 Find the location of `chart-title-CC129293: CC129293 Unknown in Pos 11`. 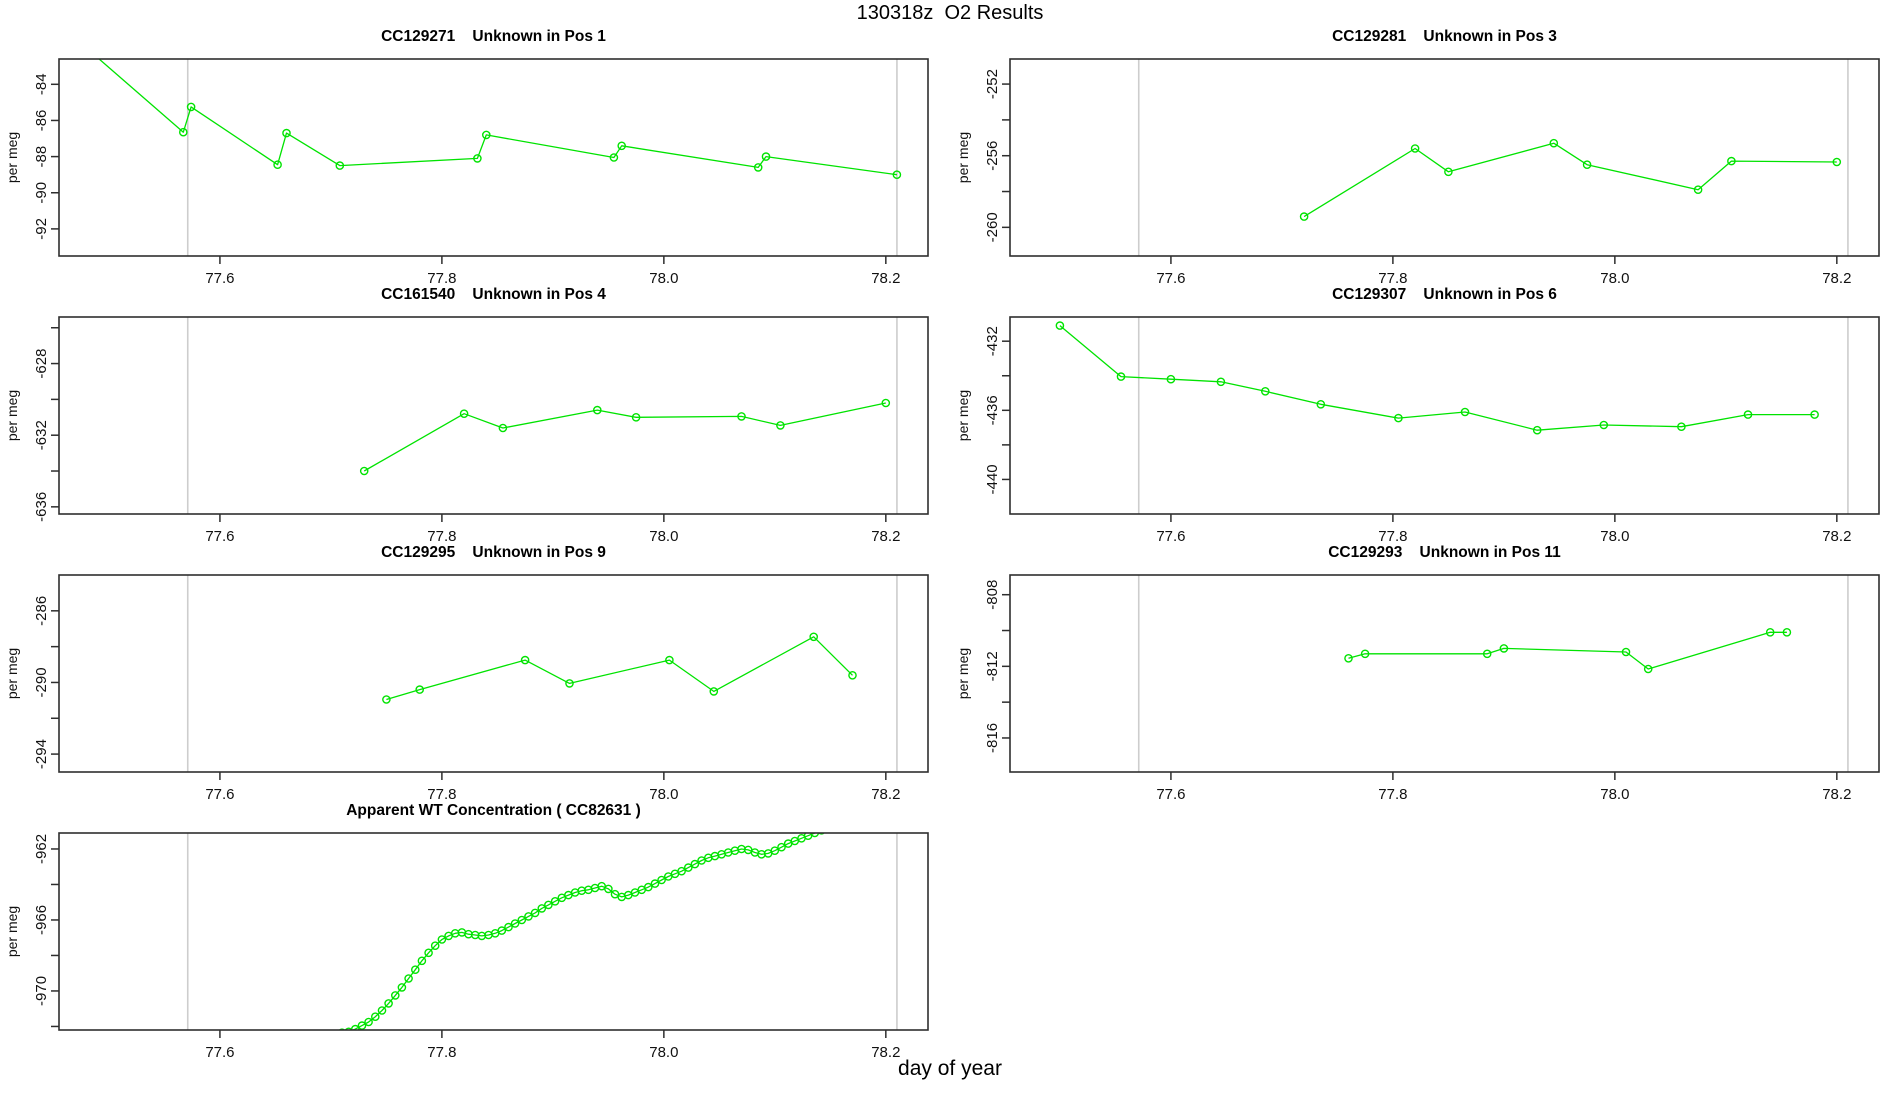

chart-title-CC129293: CC129293 Unknown in Pos 11 is located at coordinates (1444, 552).